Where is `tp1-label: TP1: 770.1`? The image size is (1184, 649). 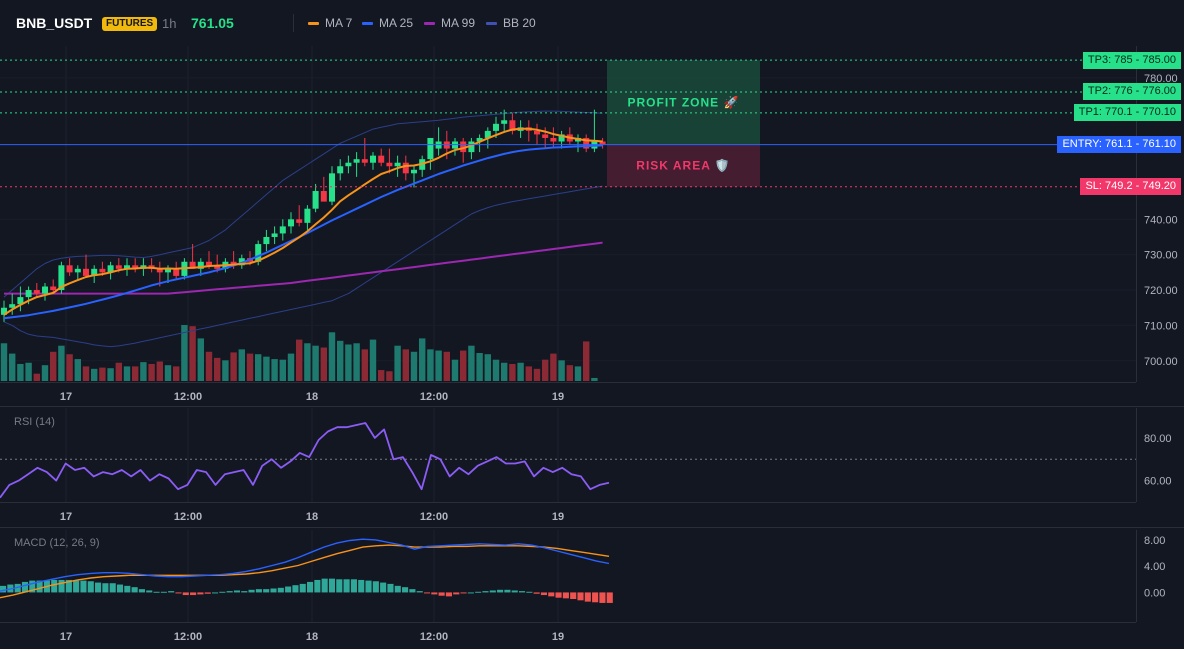 tp1-label: TP1: 770.1 is located at coordinates (1105, 112).